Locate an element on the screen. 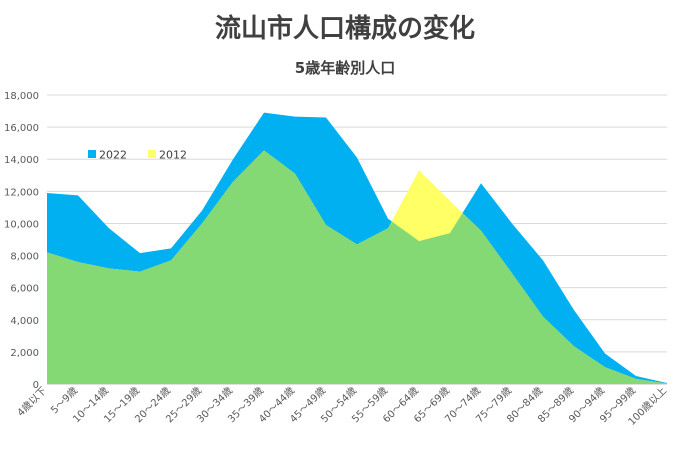 The height and width of the screenshot is (465, 690). legend-label-2012: 2012 is located at coordinates (173, 155).